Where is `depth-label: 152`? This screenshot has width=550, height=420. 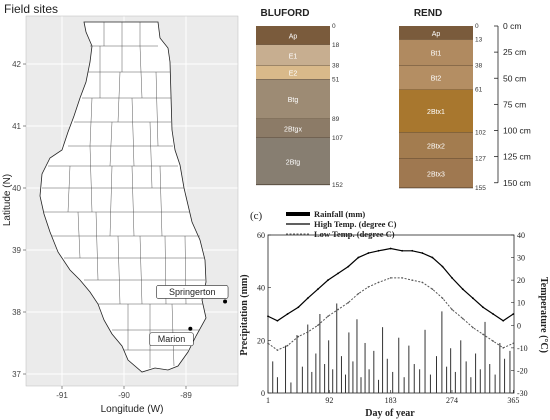
depth-label: 152 is located at coordinates (337, 185).